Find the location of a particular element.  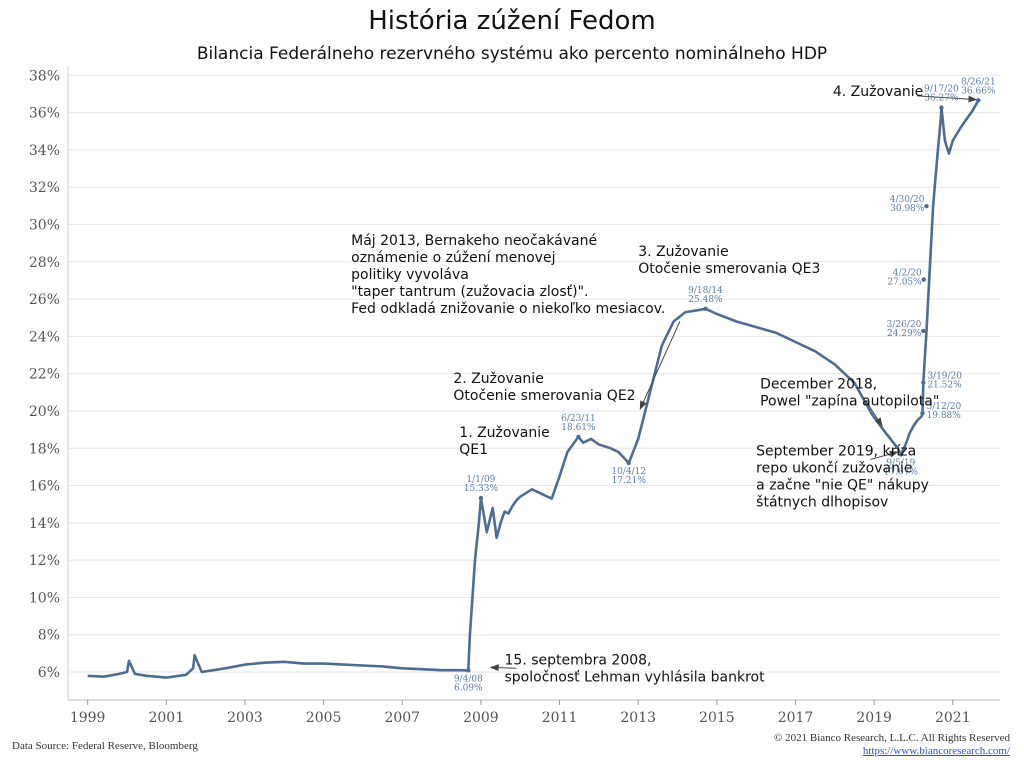

y-tick-label: 20% is located at coordinates (44, 412).